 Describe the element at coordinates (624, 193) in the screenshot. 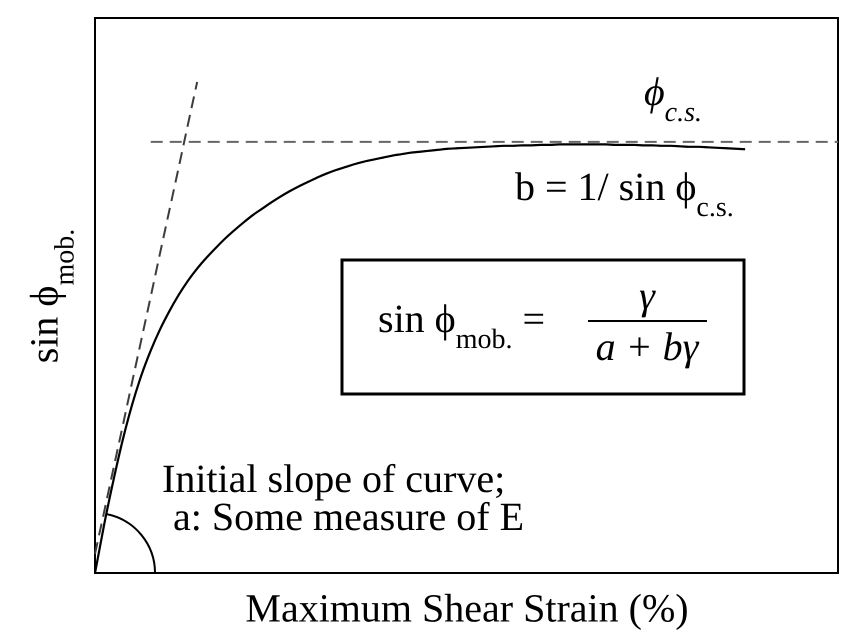

I see `annotation: b = 1/ sin ϕ$_{c.s.}$` at that location.